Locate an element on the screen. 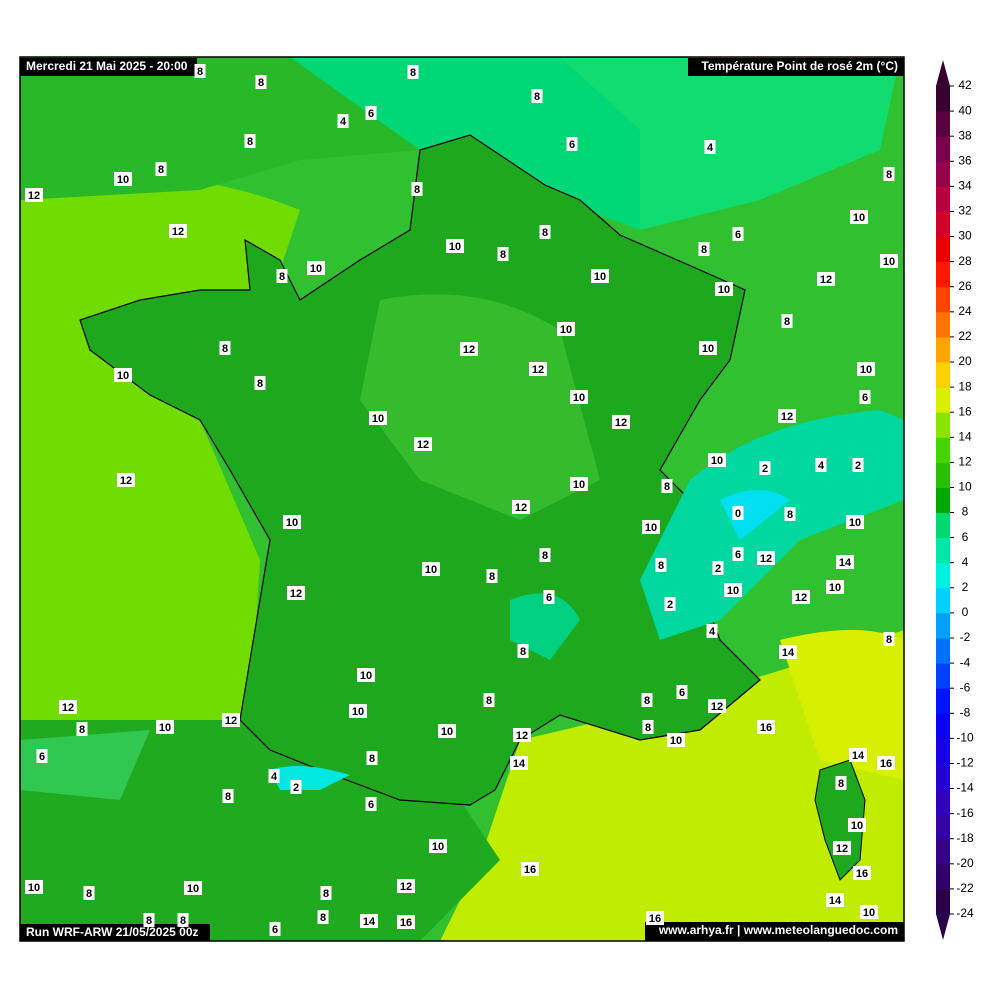  point-label: 2 is located at coordinates (765, 469).